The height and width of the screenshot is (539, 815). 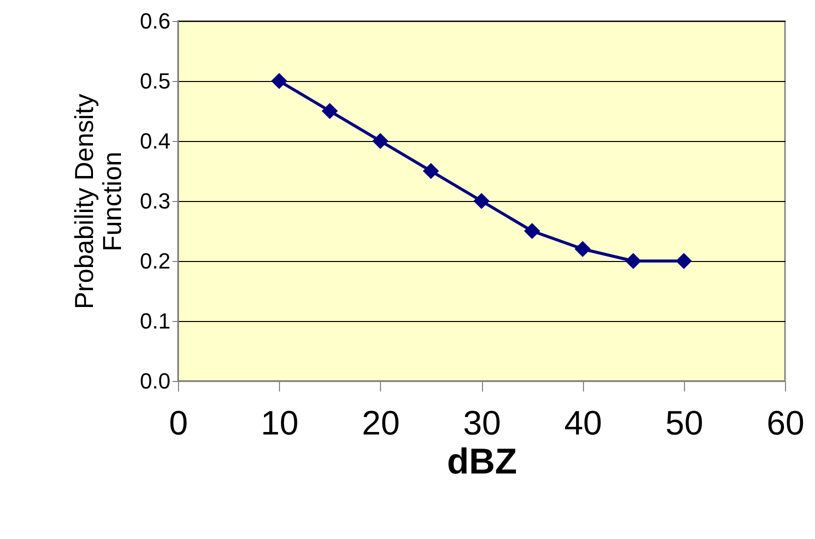 What do you see at coordinates (381, 423) in the screenshot?
I see `x-tick-label: 20` at bounding box center [381, 423].